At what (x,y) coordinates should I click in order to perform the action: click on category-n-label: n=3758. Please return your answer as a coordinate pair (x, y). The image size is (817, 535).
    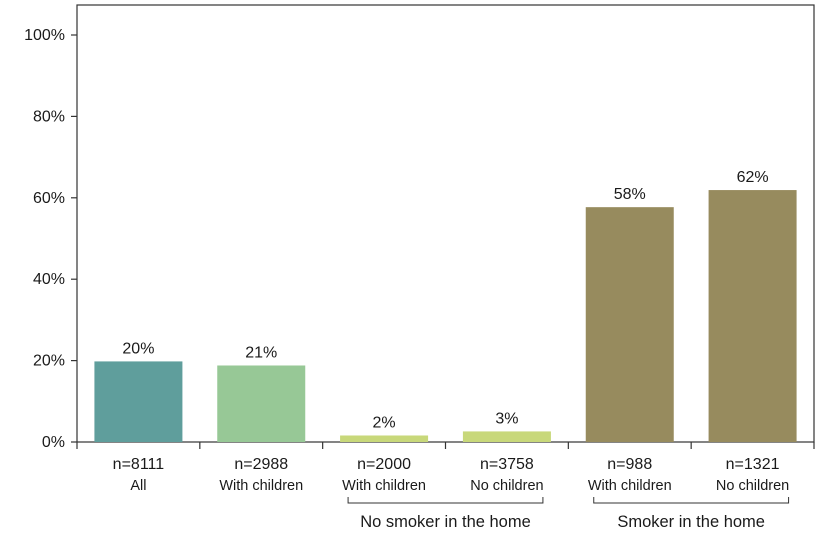
    Looking at the image, I should click on (507, 464).